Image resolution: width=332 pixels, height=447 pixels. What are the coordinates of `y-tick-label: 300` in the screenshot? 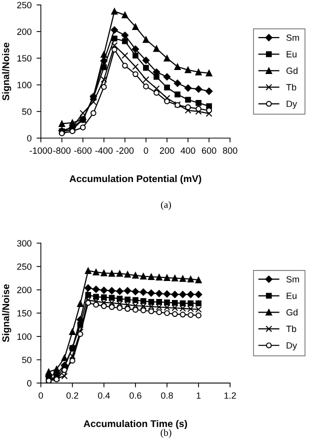 It's located at (24, 243).